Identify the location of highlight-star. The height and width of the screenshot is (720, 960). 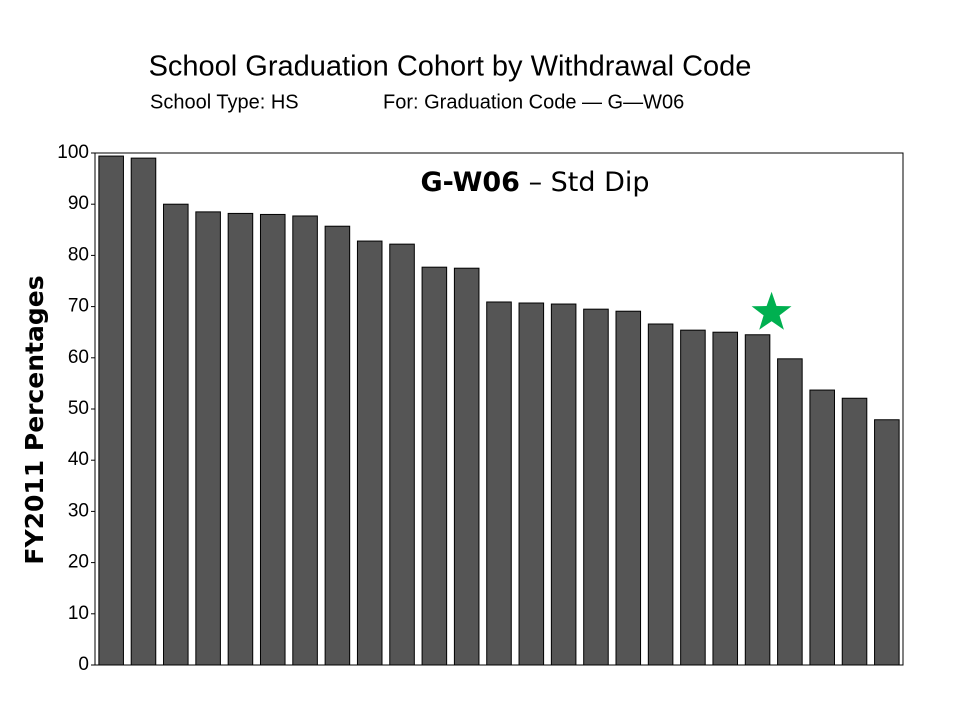
(771, 310).